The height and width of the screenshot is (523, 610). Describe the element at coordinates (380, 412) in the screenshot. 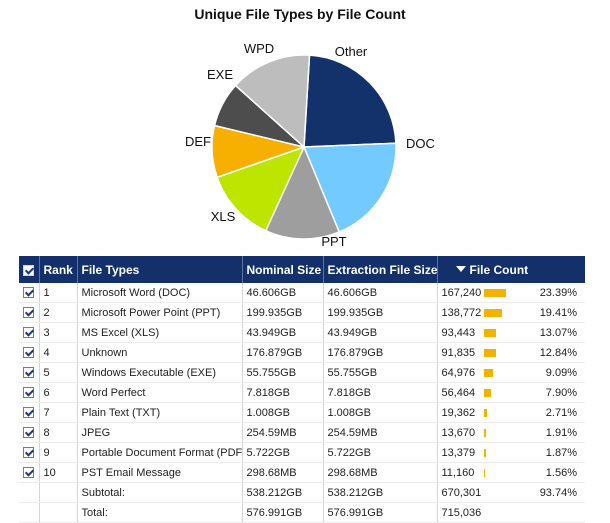

I see `extraction-size-cell: 1.008GB` at that location.